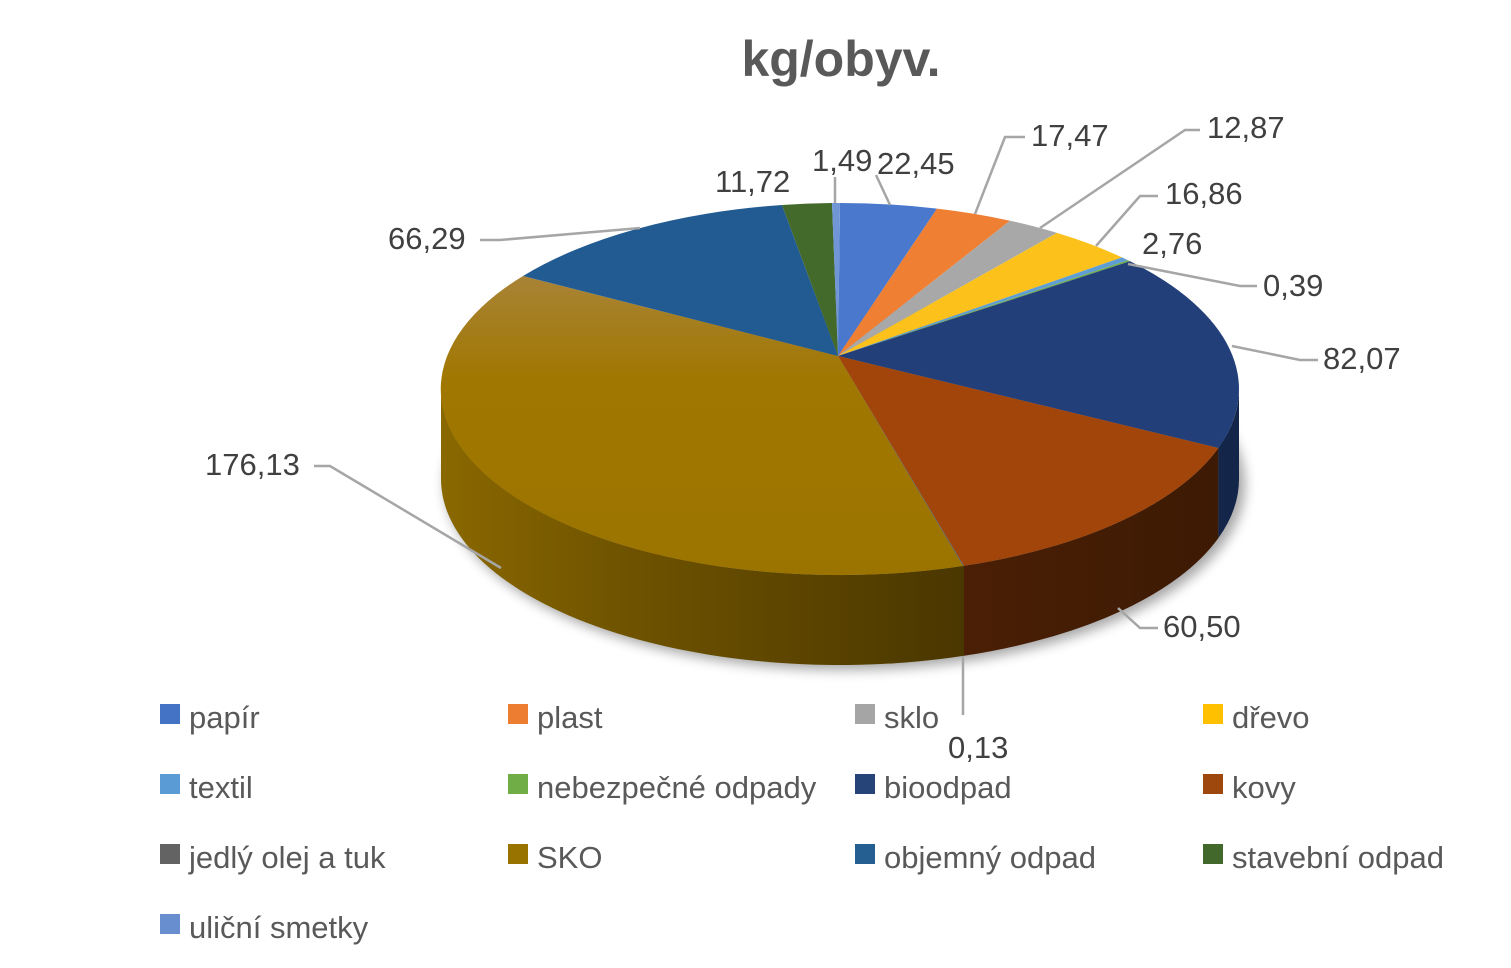 Image resolution: width=1511 pixels, height=968 pixels. What do you see at coordinates (1264, 787) in the screenshot?
I see `legend-label: kovy` at bounding box center [1264, 787].